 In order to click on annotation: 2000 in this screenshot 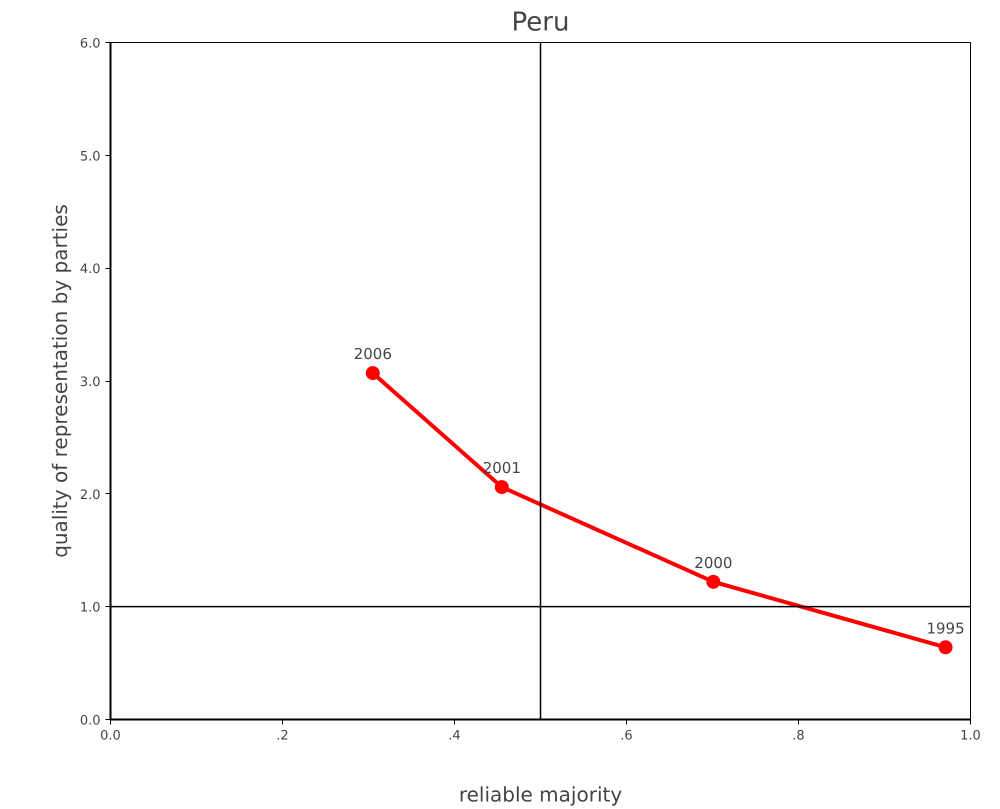, I will do `click(713, 563)`.